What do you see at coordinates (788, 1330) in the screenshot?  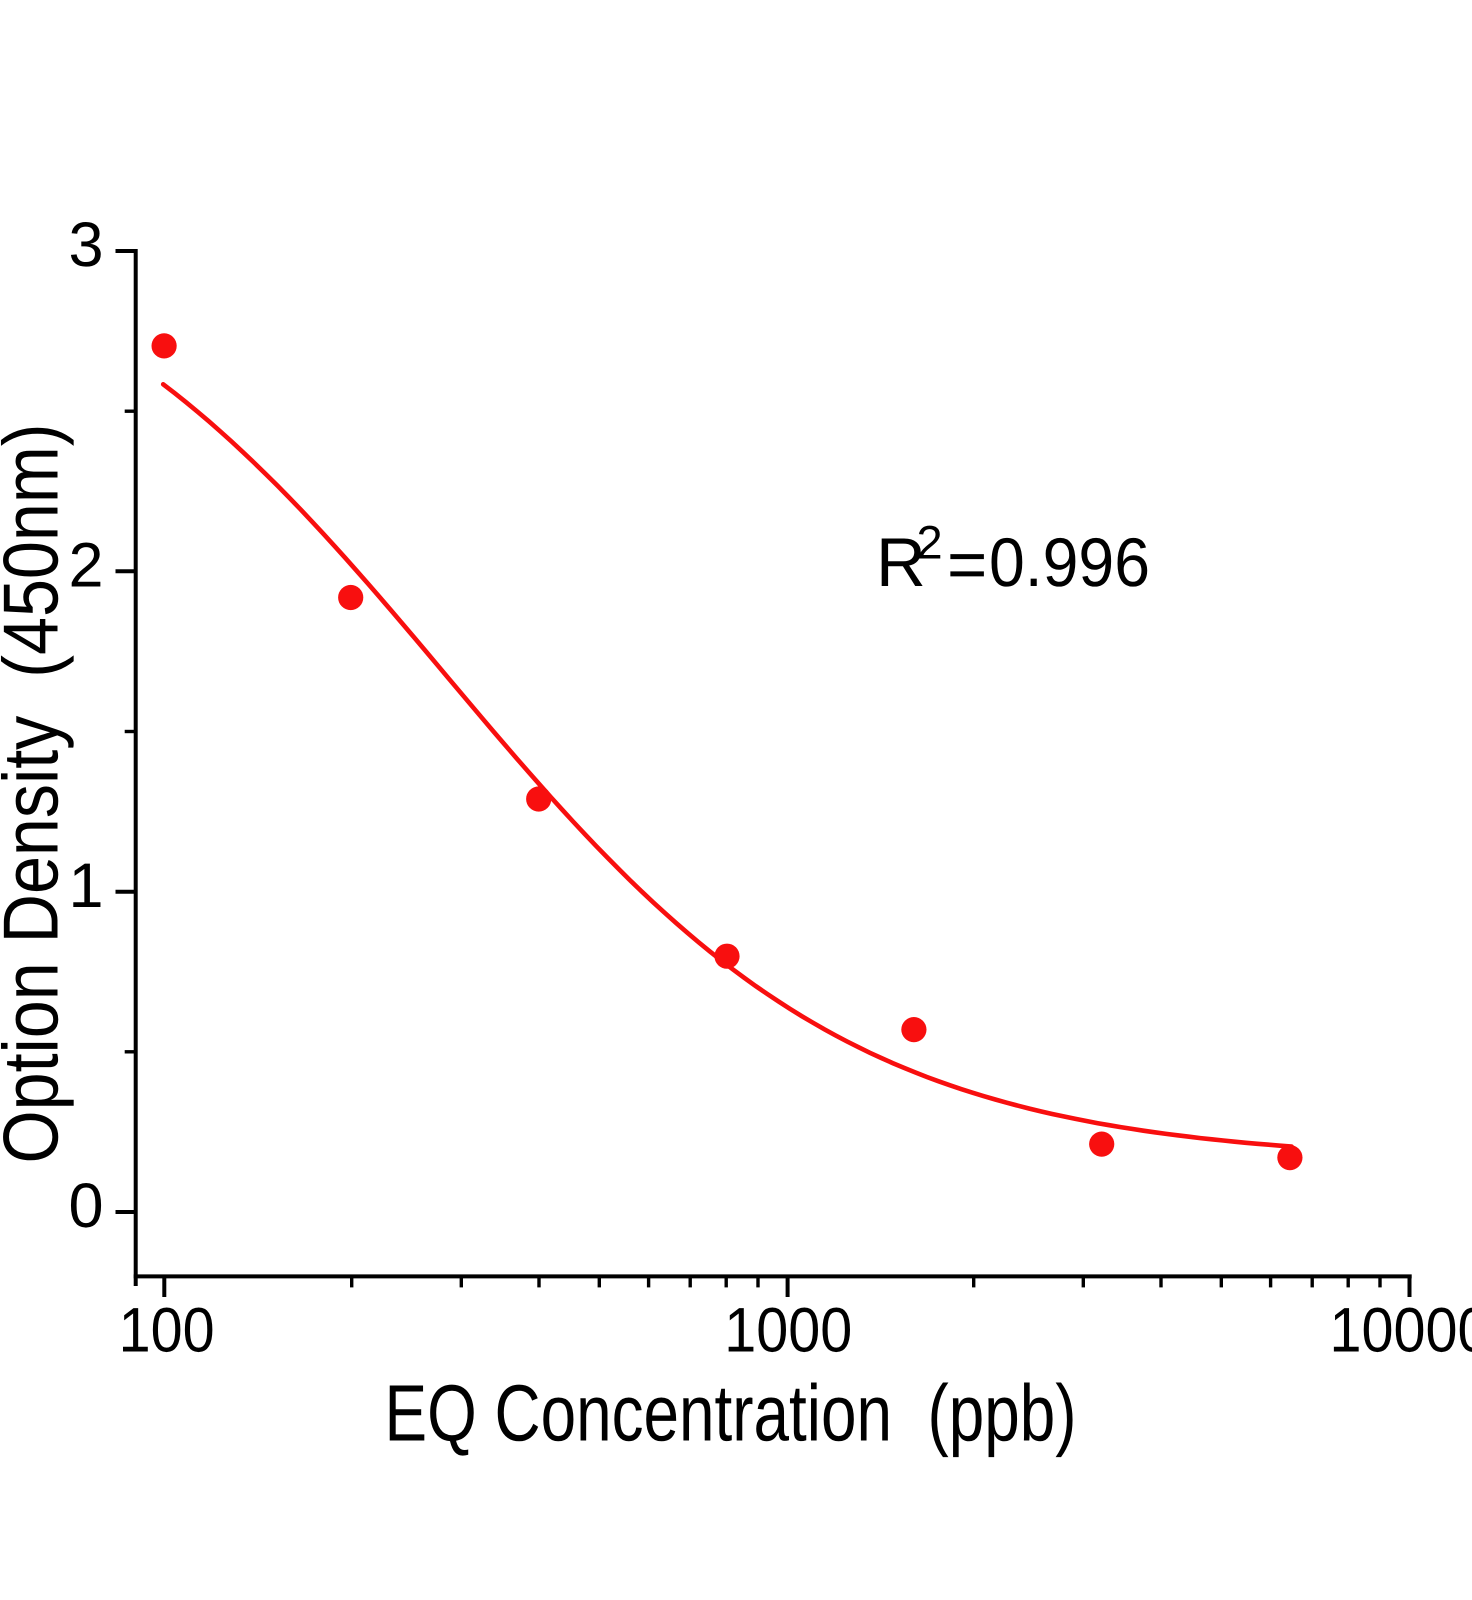 I see `svg-text: 1000` at bounding box center [788, 1330].